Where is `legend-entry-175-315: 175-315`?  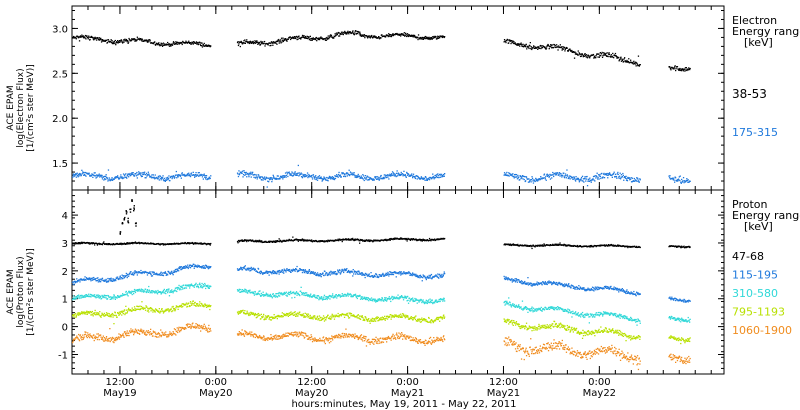
legend-entry-175-315: 175-315 is located at coordinates (755, 132).